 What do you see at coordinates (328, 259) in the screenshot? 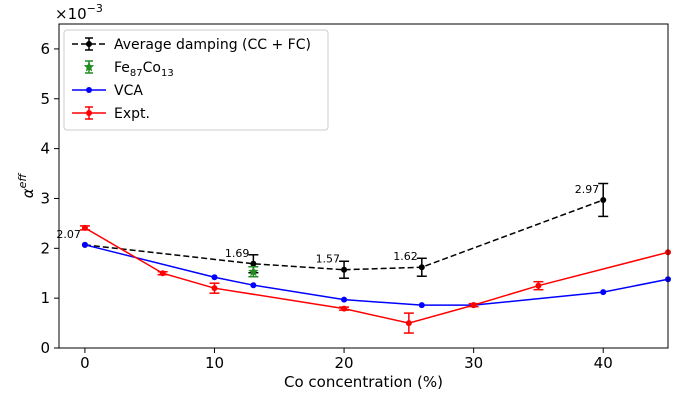
I see `data-label: 1.57` at bounding box center [328, 259].